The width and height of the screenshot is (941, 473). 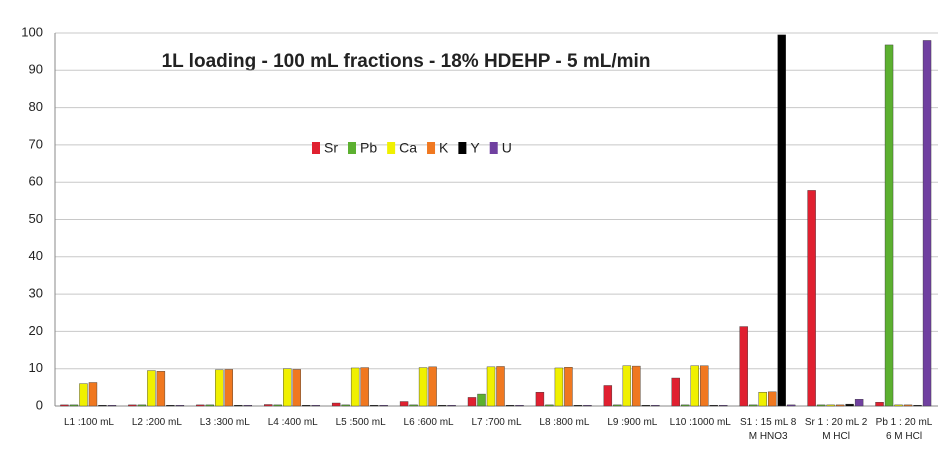 I want to click on x-tick-label: L2 :200 mL, so click(x=156, y=422).